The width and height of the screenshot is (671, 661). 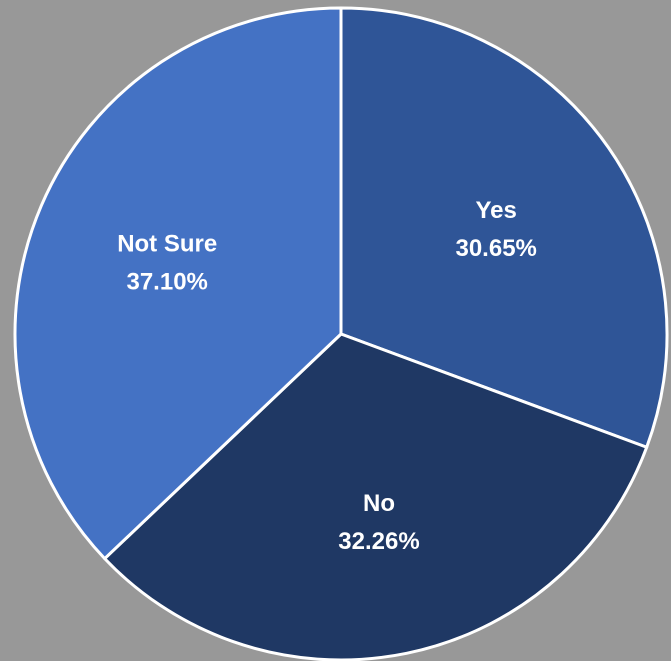 What do you see at coordinates (378, 522) in the screenshot?
I see `pie-label-no: No 32.26%` at bounding box center [378, 522].